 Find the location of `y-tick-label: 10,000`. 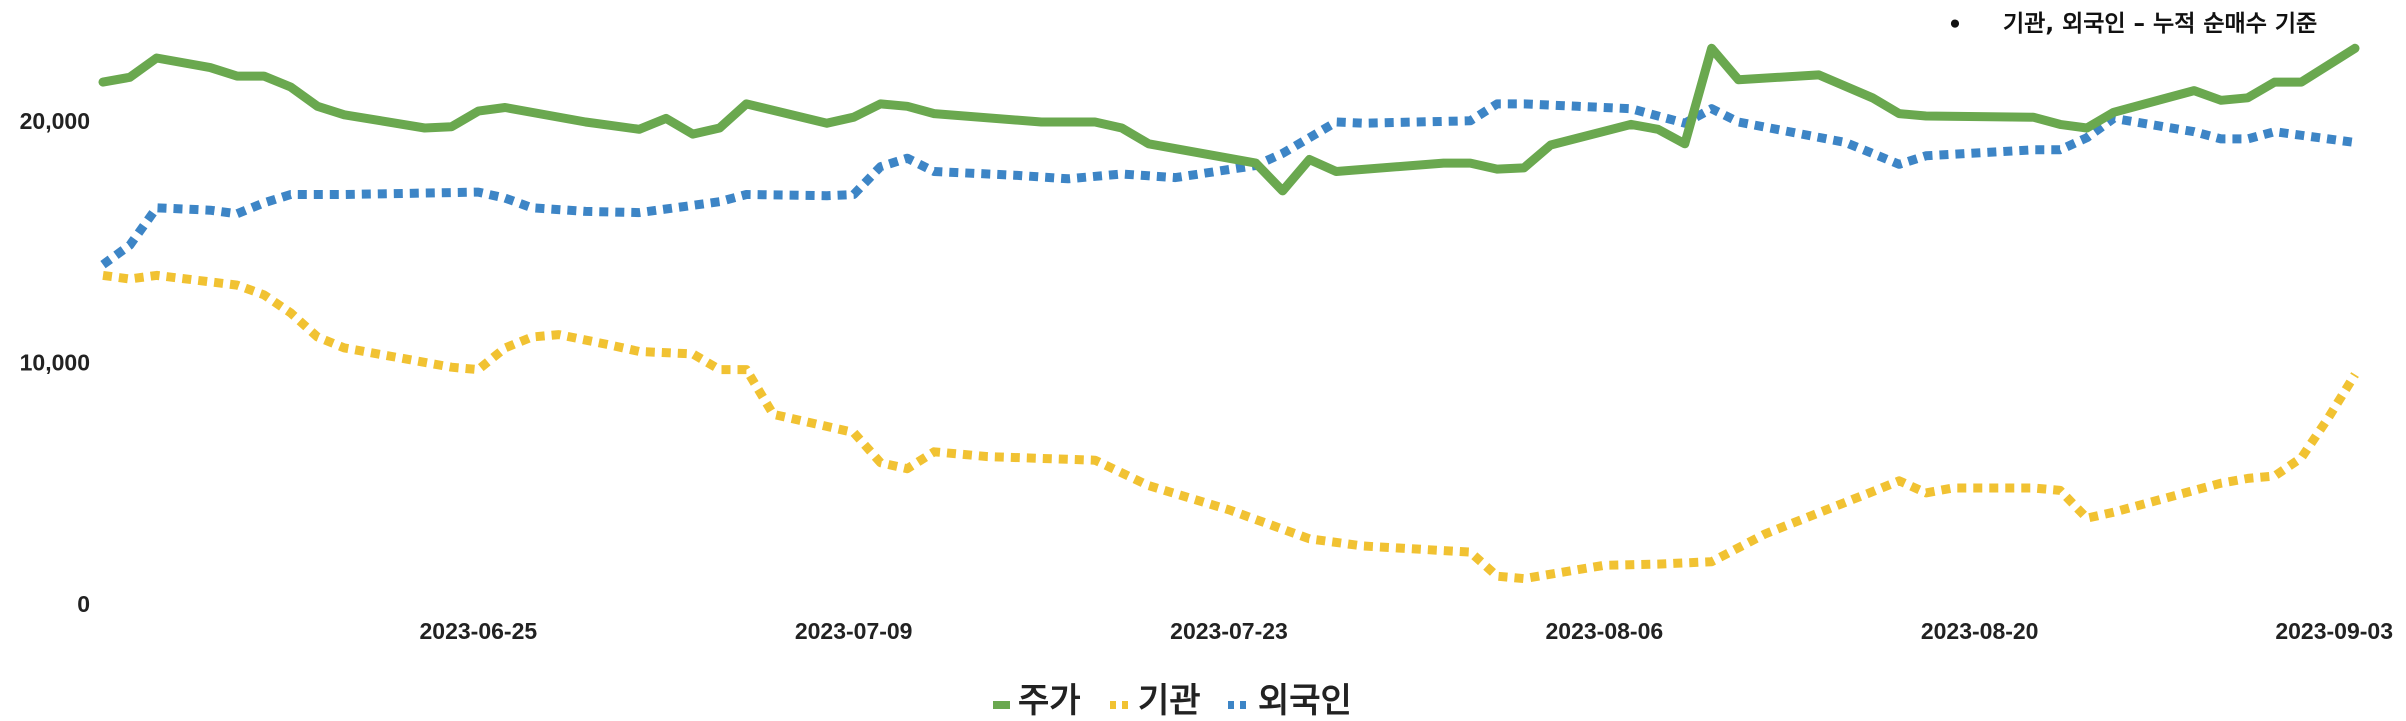

y-tick-label: 10,000 is located at coordinates (55, 362).